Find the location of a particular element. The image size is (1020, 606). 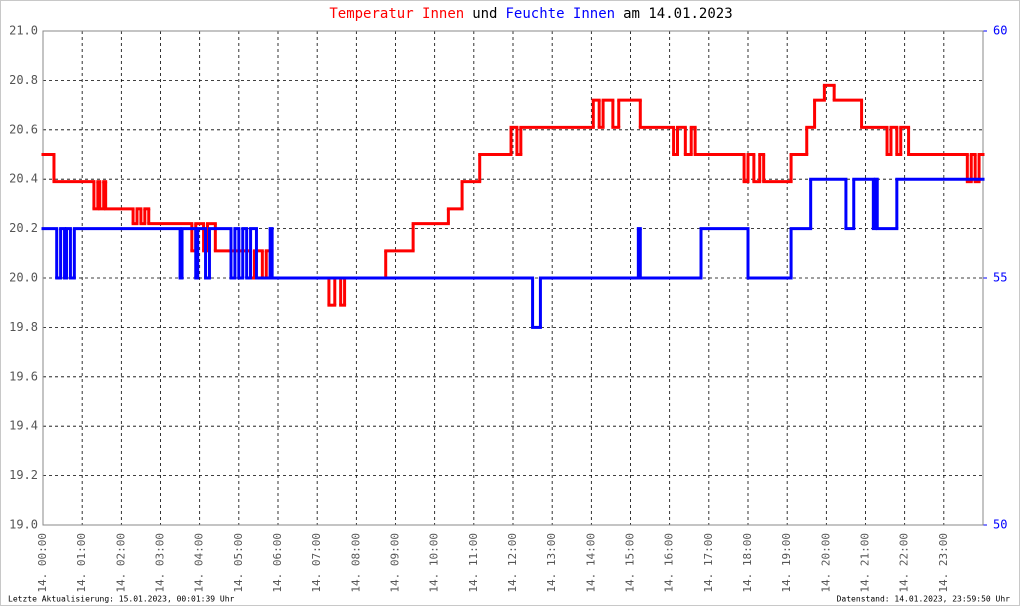

x-tick-label: 14. 08:00 is located at coordinates (355, 563).